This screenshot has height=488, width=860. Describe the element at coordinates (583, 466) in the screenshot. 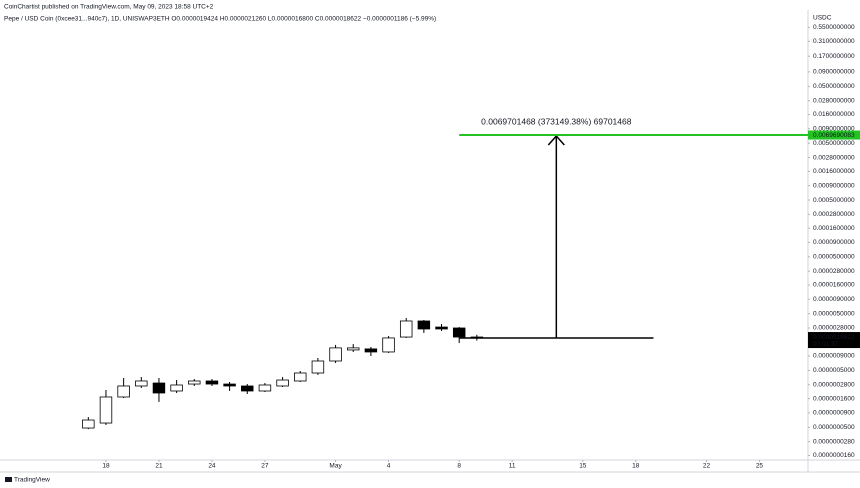

I see `x-tick-label: 15` at that location.